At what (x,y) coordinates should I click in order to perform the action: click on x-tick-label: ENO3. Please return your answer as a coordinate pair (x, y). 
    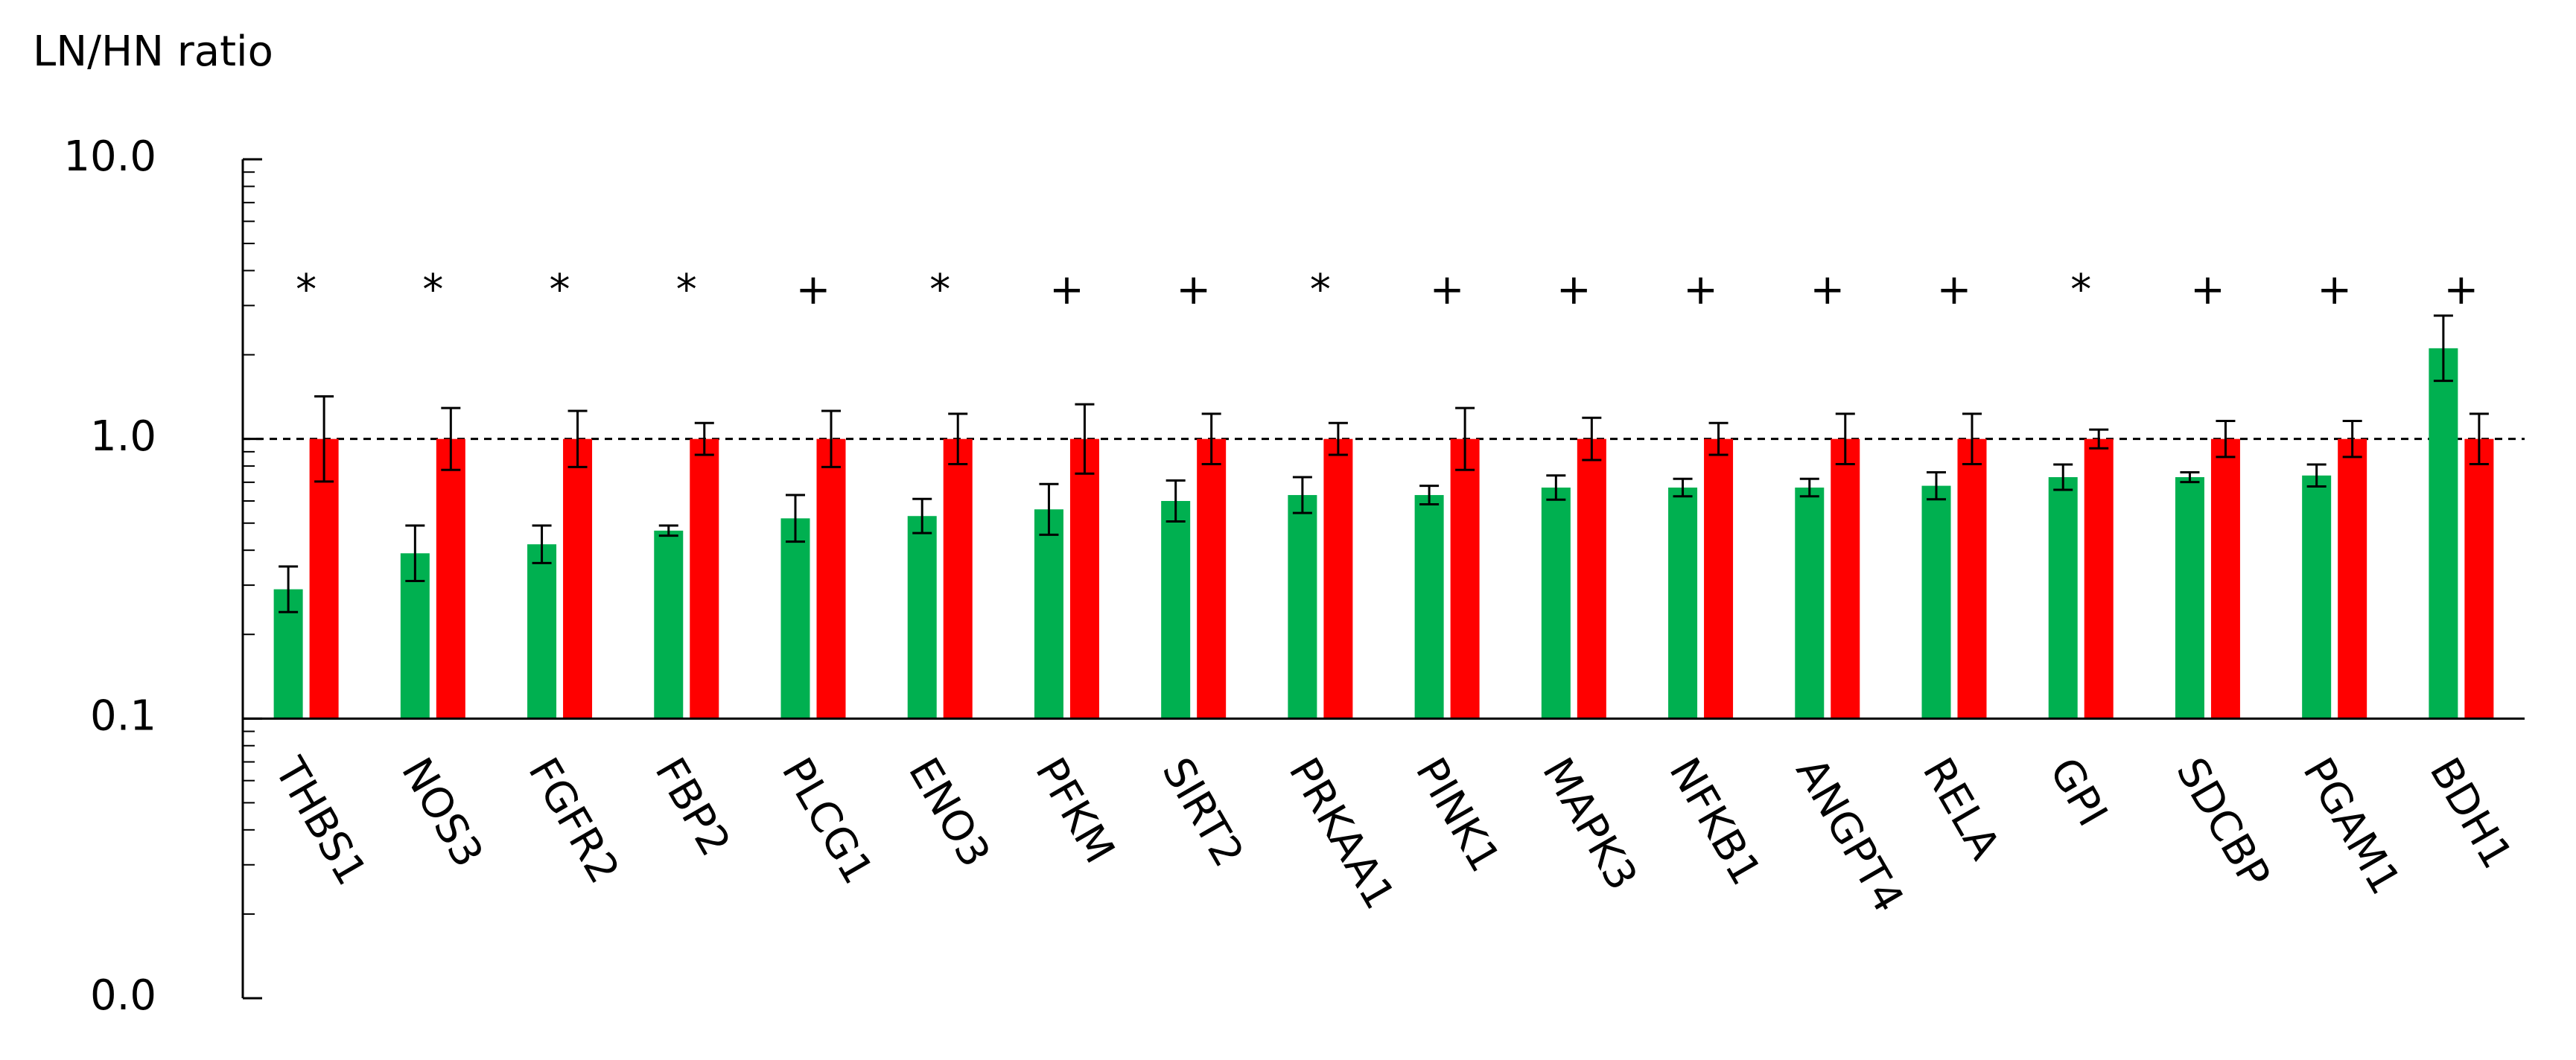
    Looking at the image, I should click on (949, 812).